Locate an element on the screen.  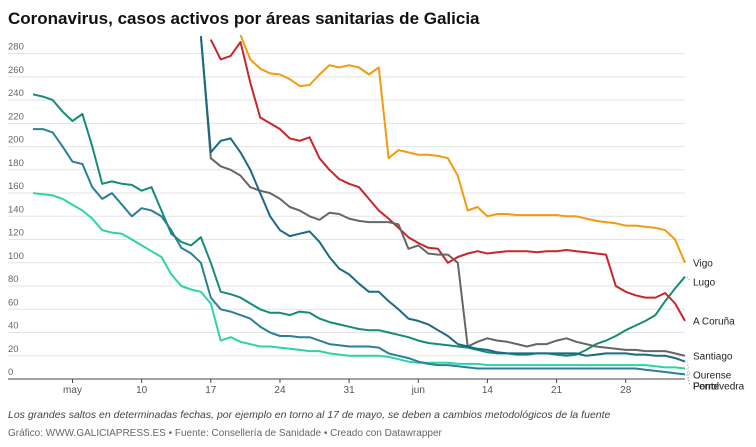
x-tick-label: 14 is located at coordinates (488, 390).